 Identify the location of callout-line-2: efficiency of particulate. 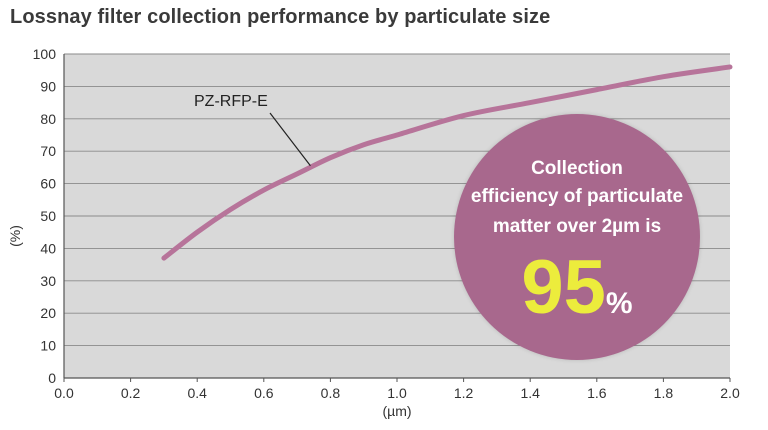
(577, 196).